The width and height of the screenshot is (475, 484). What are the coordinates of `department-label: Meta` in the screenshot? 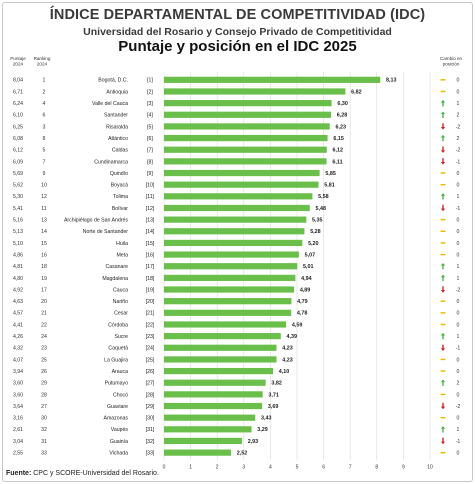 It's located at (122, 255).